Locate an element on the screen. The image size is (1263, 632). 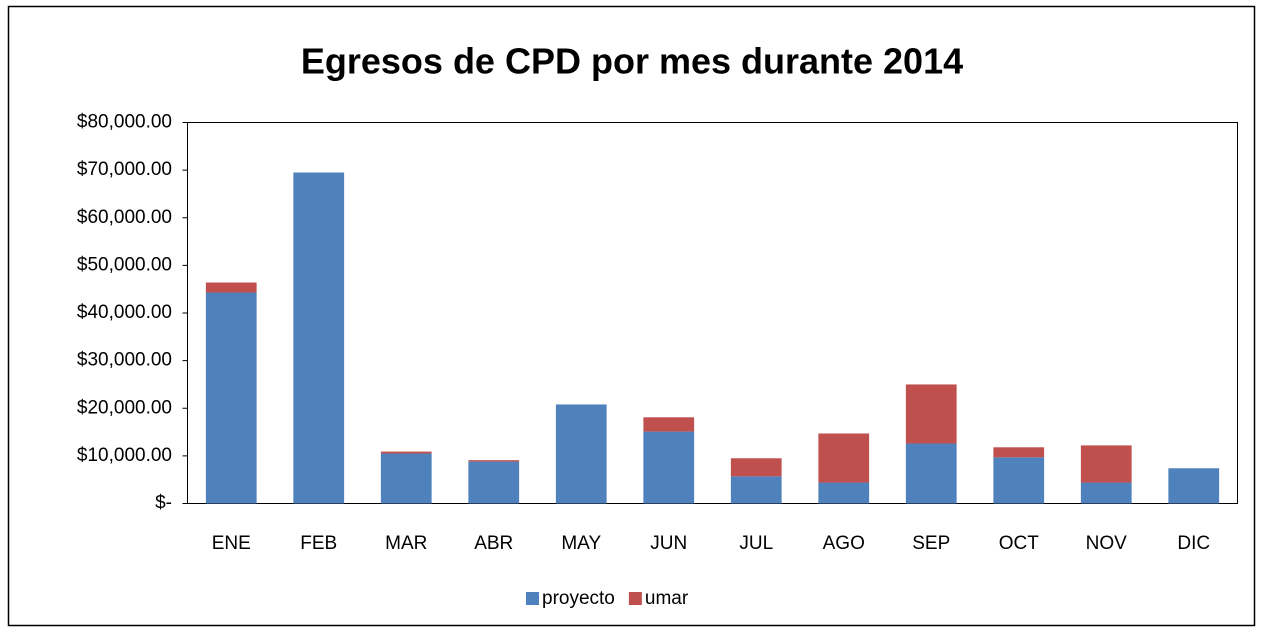
x-tick-label: JUN is located at coordinates (668, 543).